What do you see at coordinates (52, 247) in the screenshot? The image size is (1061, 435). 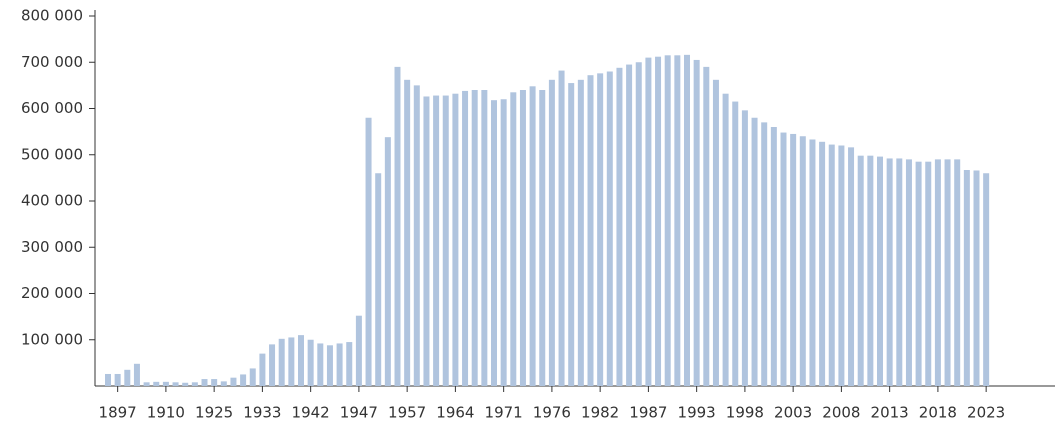 I see `y-tick-label: 300 000` at bounding box center [52, 247].